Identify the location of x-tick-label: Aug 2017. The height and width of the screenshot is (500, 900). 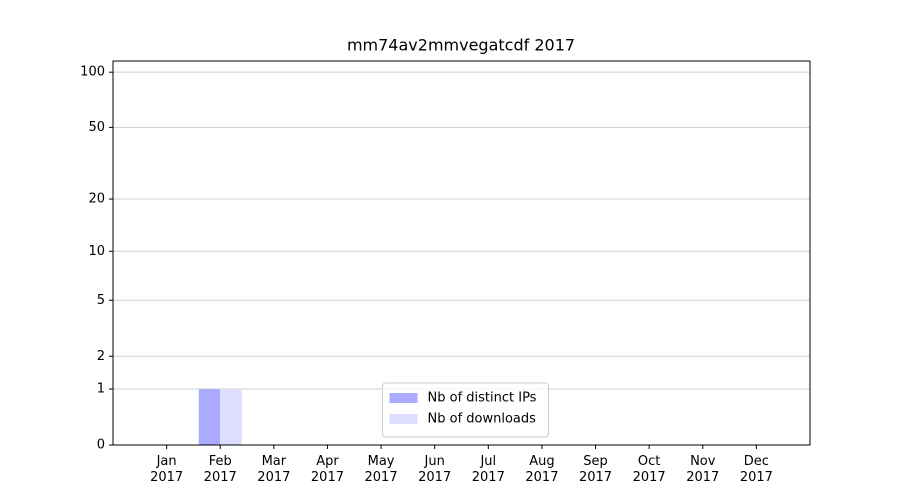
(541, 469).